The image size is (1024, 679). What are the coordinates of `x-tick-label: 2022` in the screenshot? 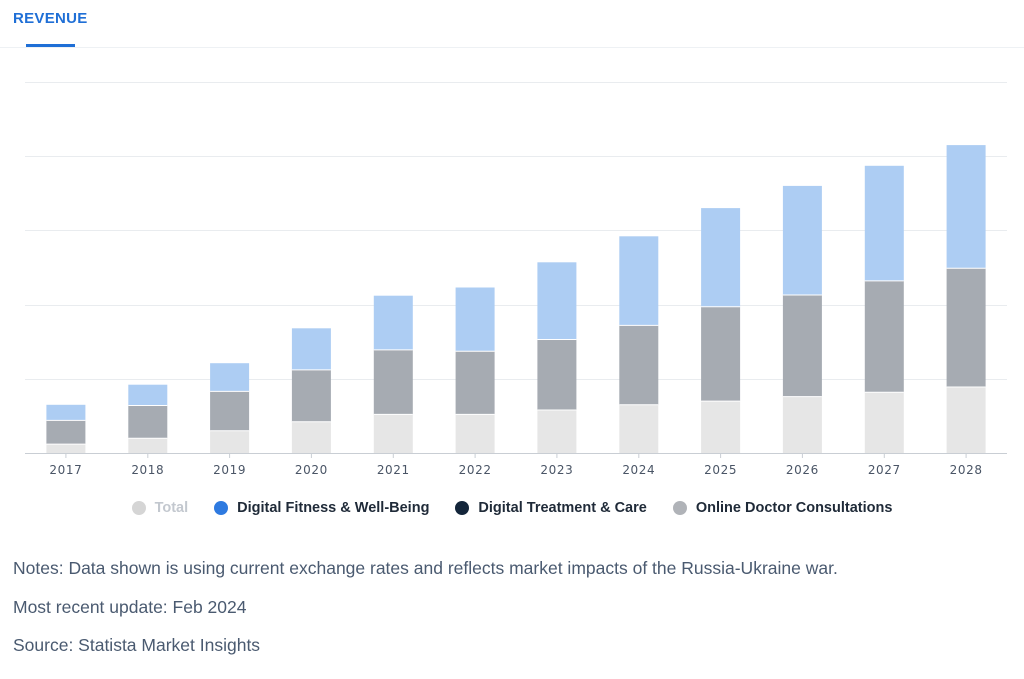 It's located at (475, 470).